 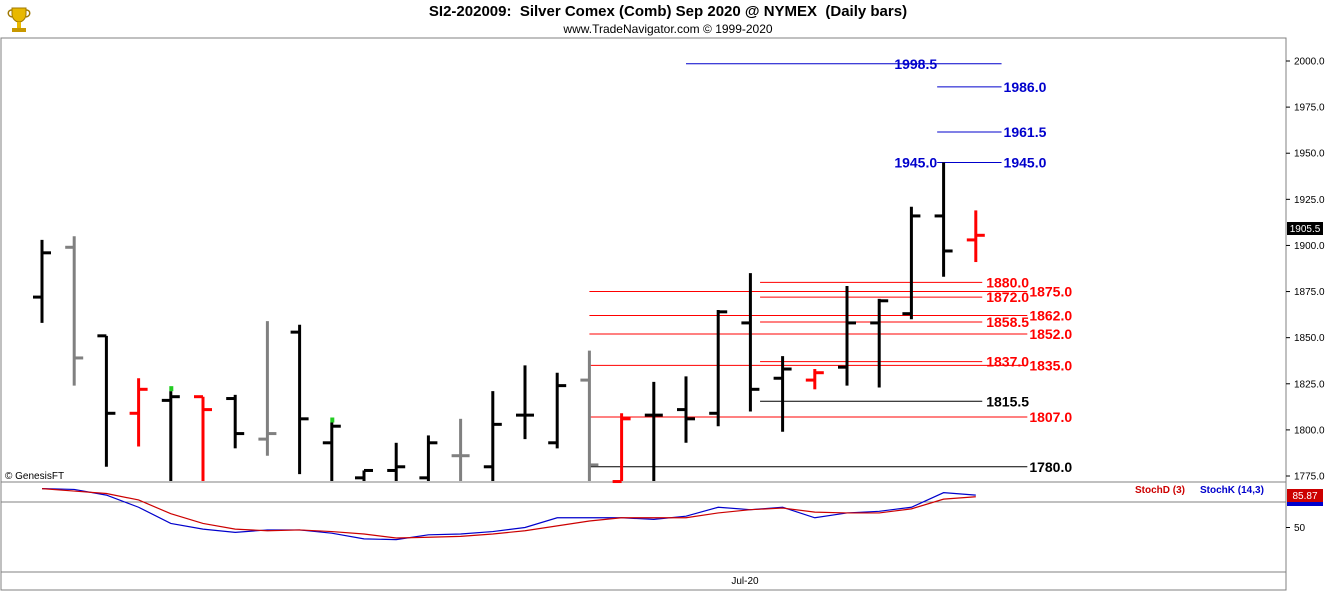 What do you see at coordinates (1232, 490) in the screenshot?
I see `stoch-k-legend: StochK (14,3)` at bounding box center [1232, 490].